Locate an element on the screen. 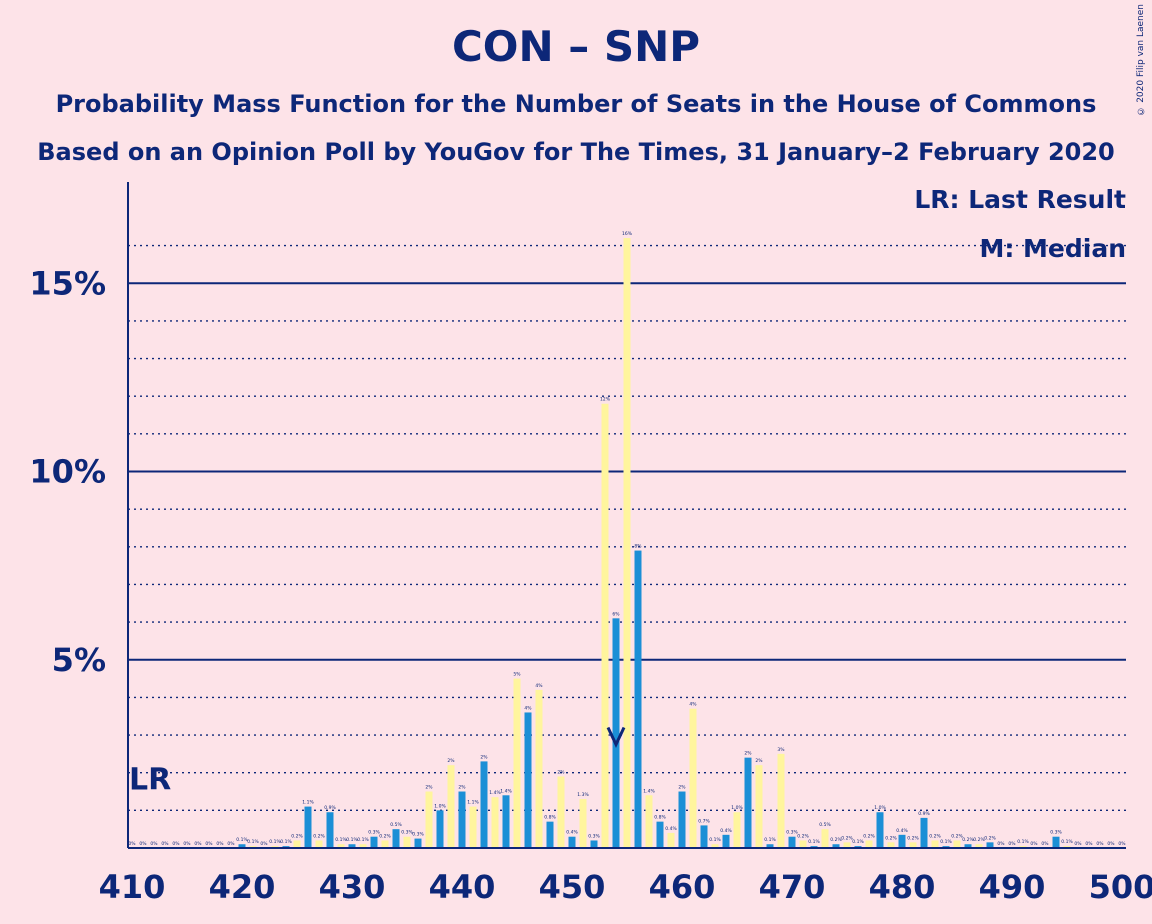  x-tick-label: 490 is located at coordinates (1012, 887).